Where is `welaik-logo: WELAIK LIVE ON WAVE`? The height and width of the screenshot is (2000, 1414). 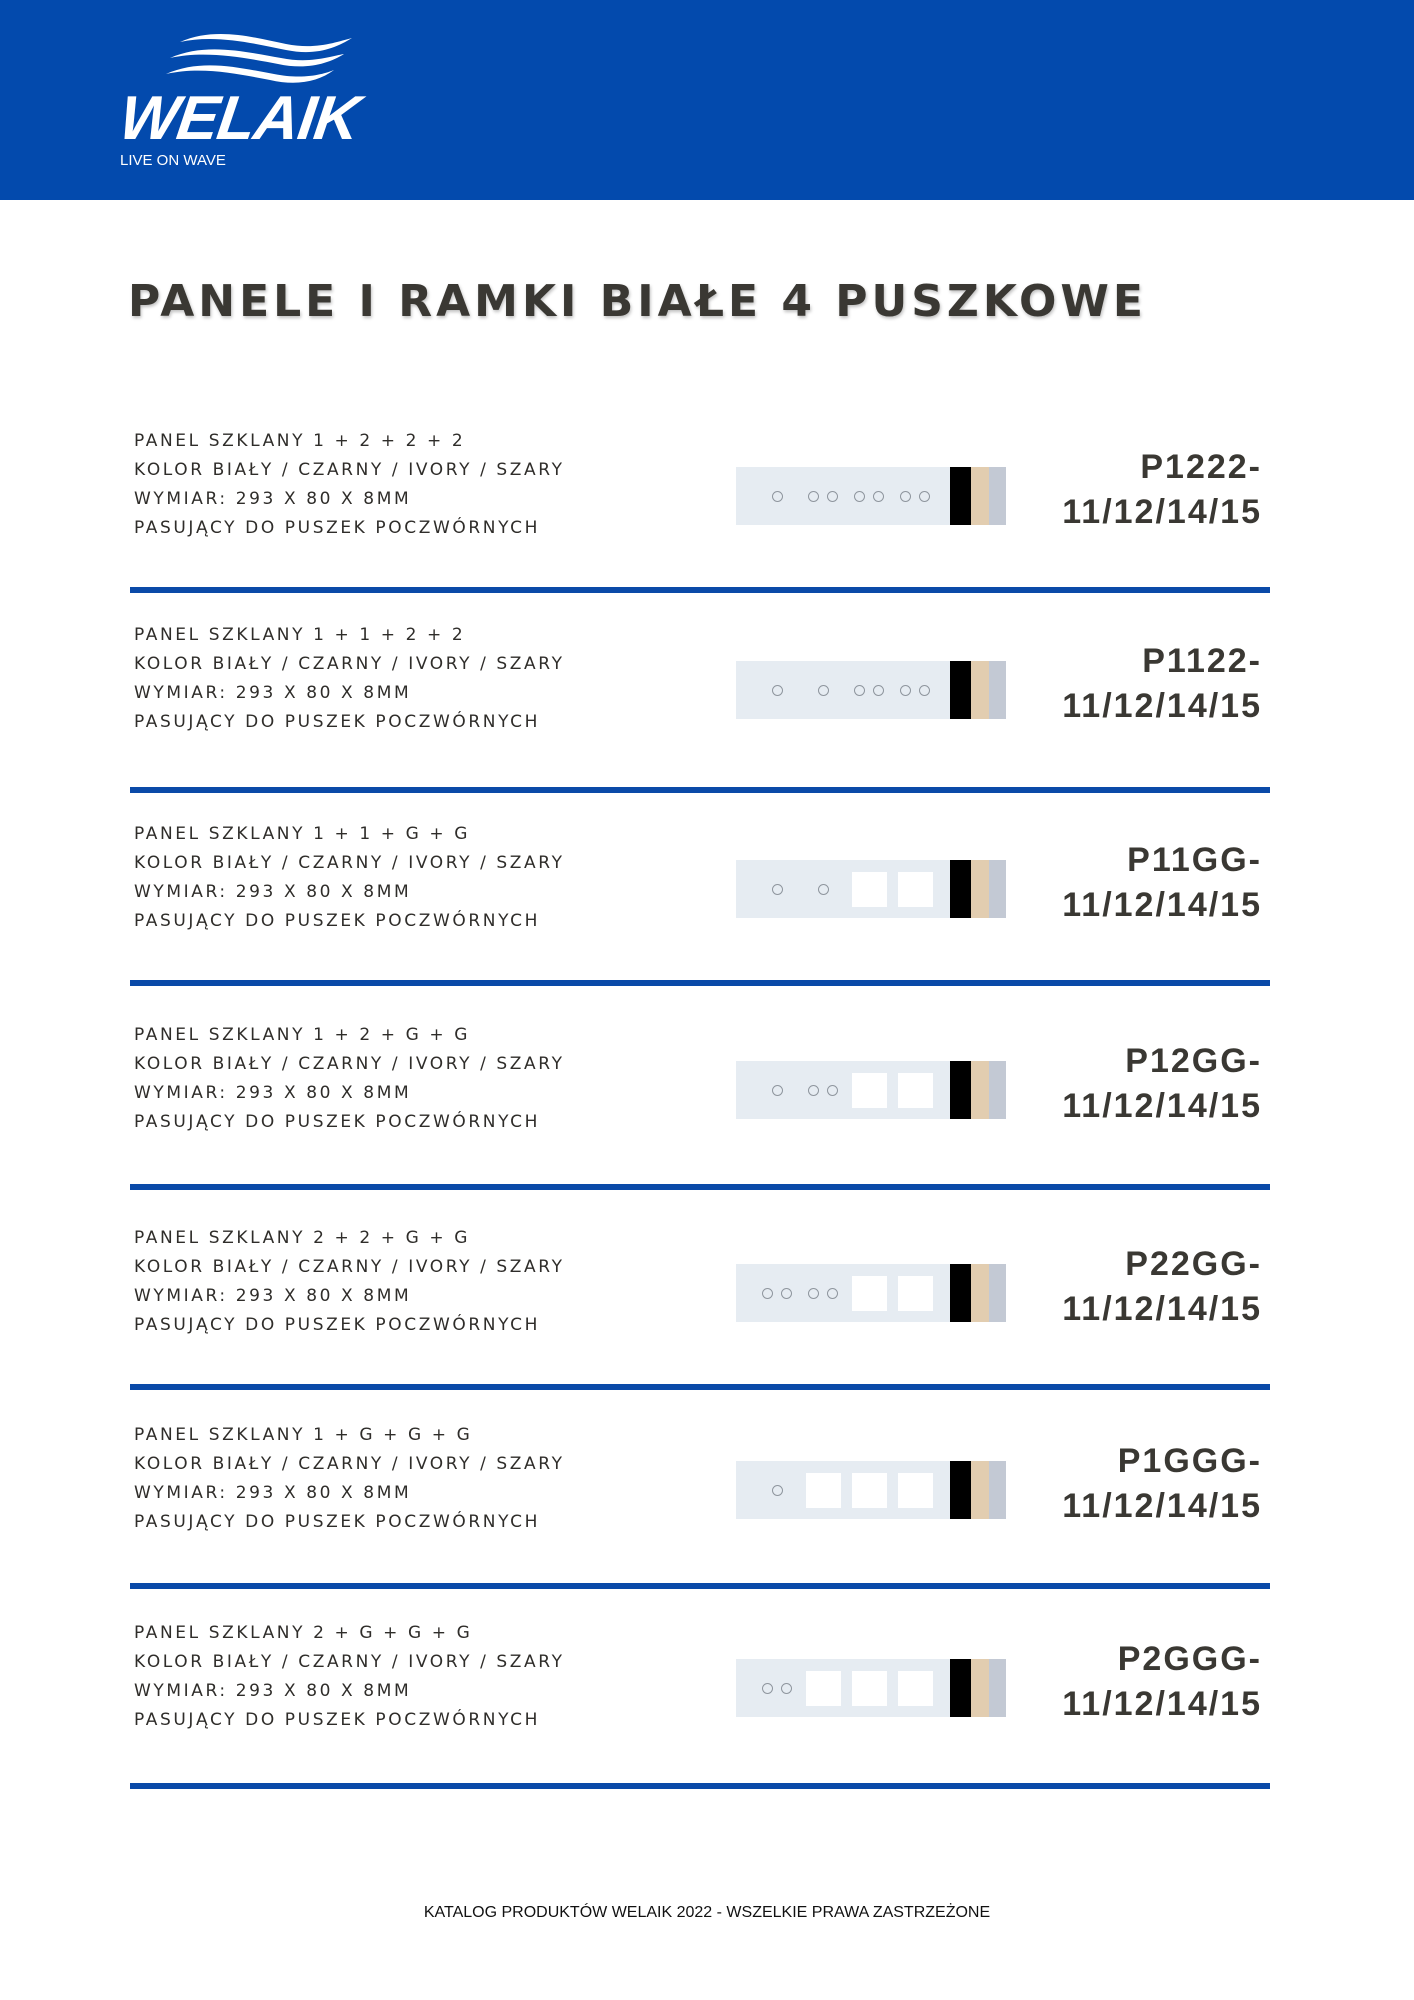
welaik-logo: WELAIK LIVE ON WAVE is located at coordinates (261, 103).